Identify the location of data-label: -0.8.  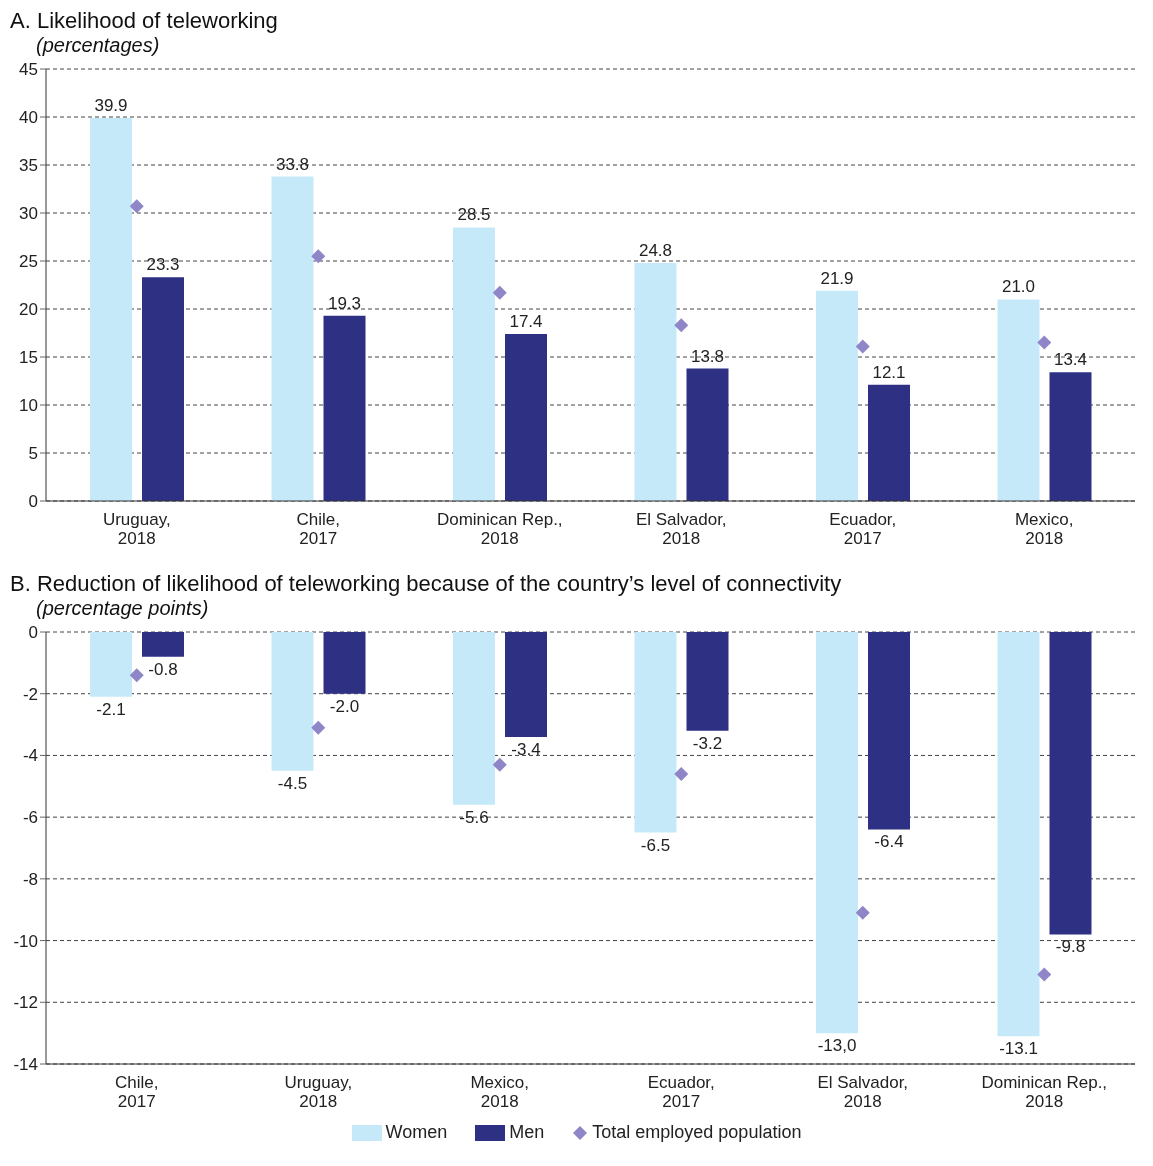
(163, 669).